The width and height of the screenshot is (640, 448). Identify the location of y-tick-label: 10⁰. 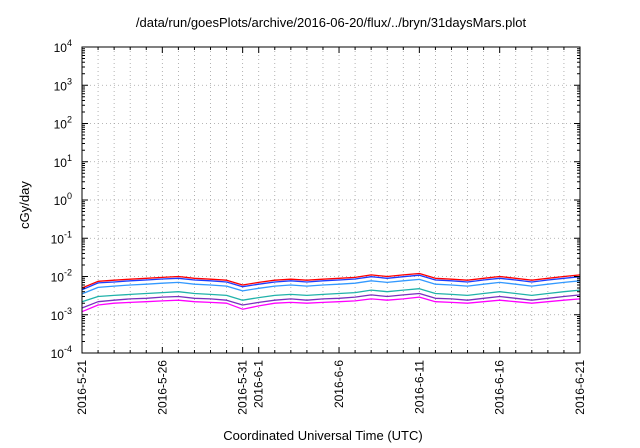
(63, 199).